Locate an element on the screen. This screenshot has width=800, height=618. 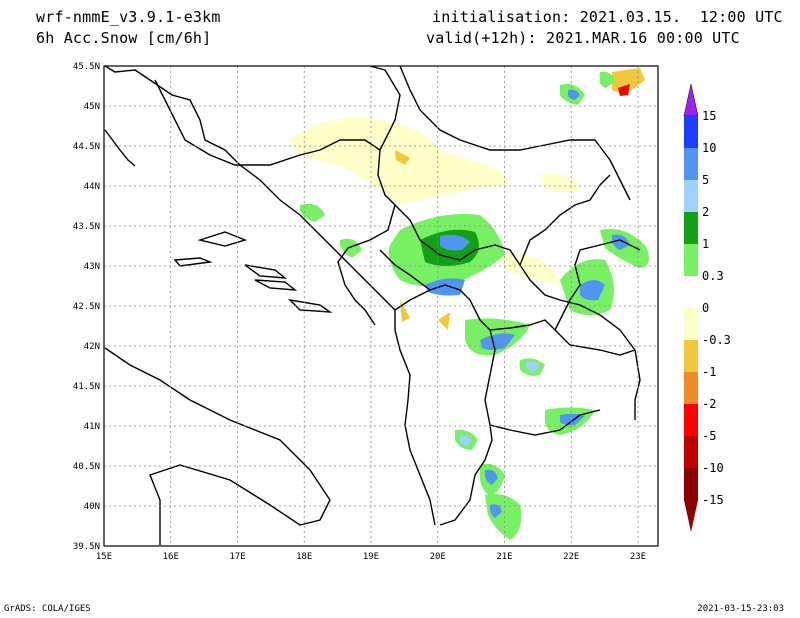
colorbar-label: -10 is located at coordinates (713, 468).